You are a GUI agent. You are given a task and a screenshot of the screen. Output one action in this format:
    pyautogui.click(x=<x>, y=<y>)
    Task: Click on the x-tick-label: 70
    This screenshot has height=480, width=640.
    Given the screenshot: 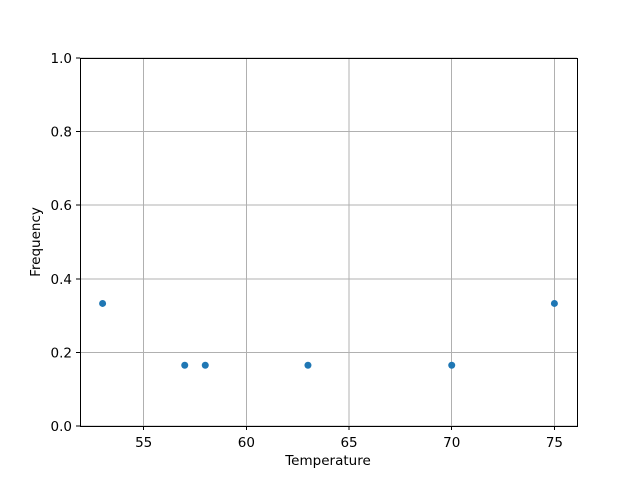 What is the action you would take?
    pyautogui.click(x=451, y=443)
    